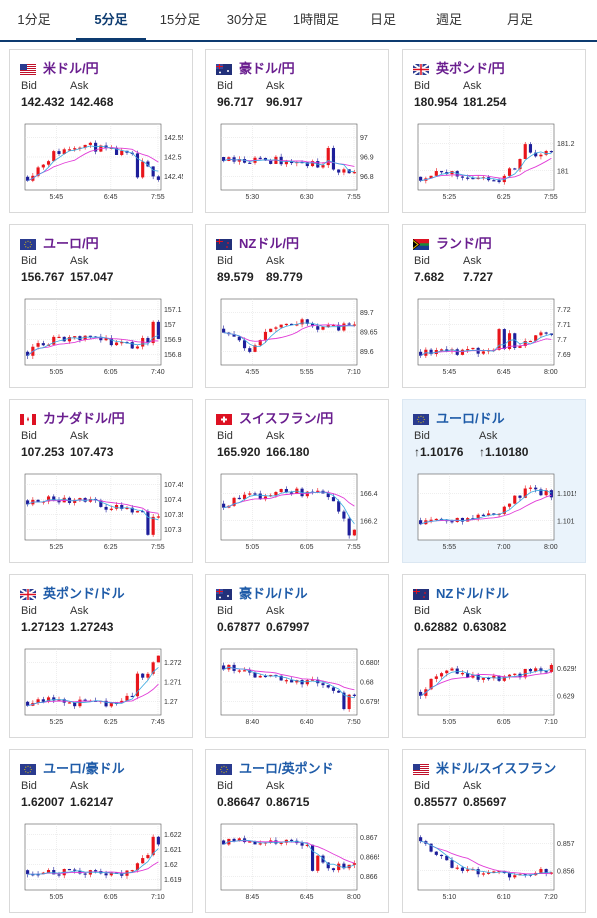 The height and width of the screenshot is (918, 597). I want to click on tab-7: 月足, so click(519, 19).